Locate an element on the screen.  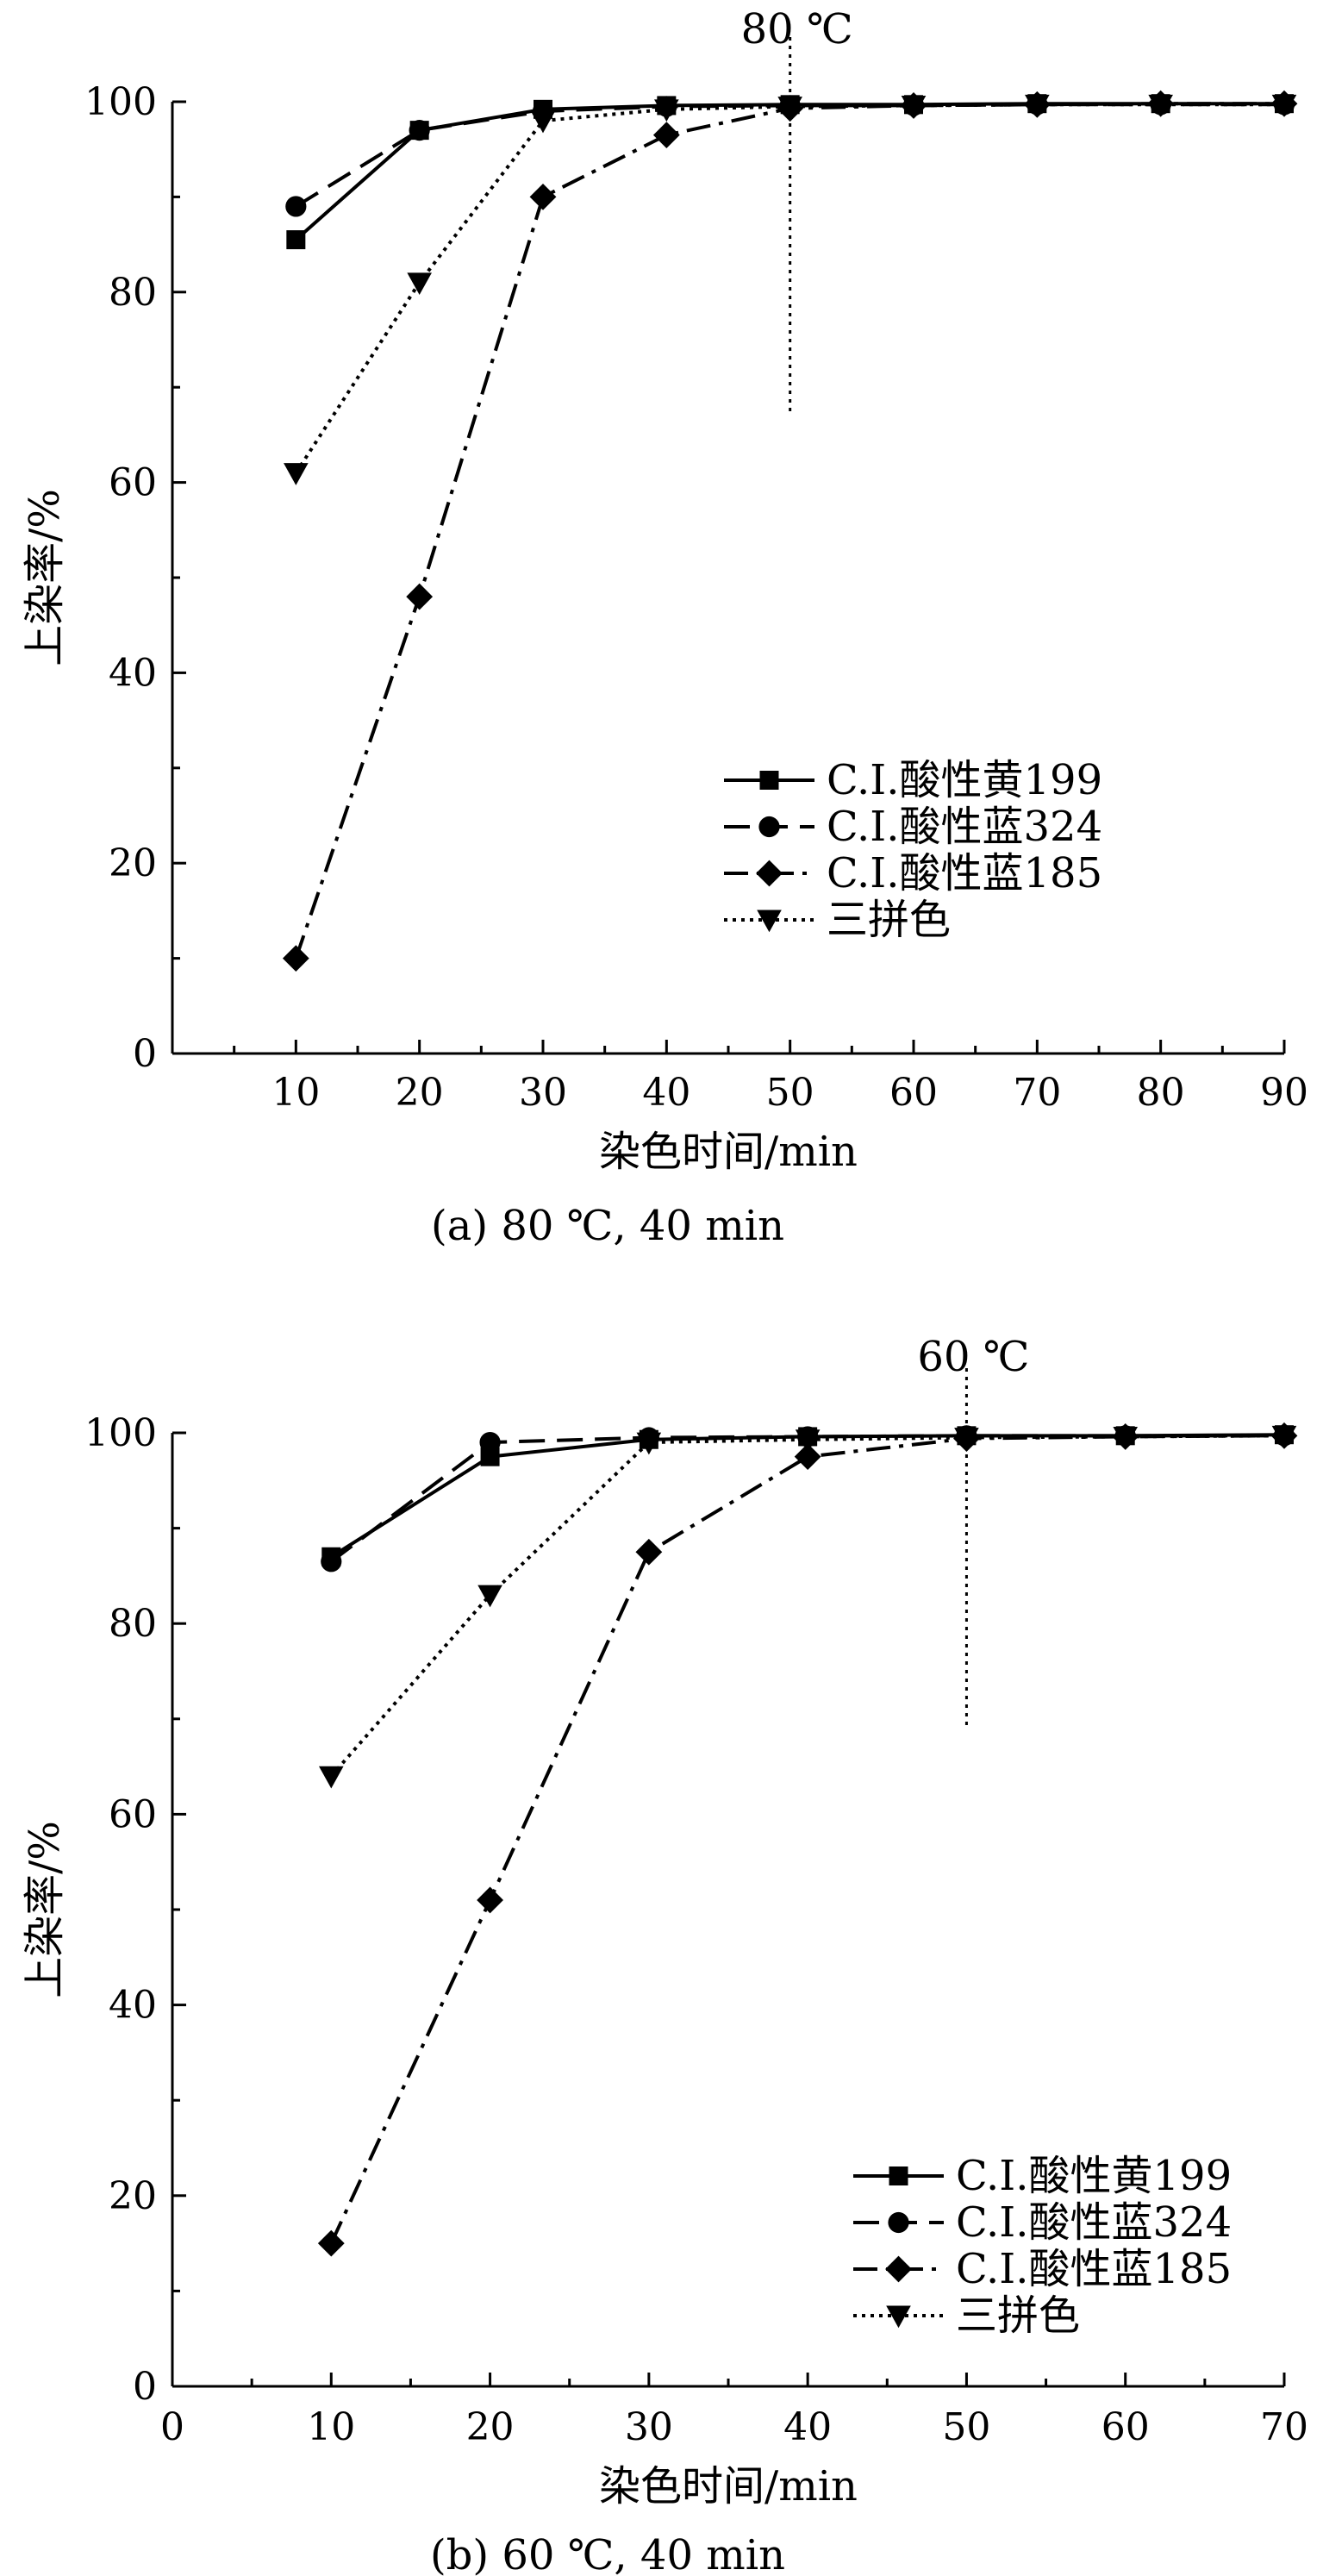
reference-line-label: 80 ℃ is located at coordinates (797, 29).